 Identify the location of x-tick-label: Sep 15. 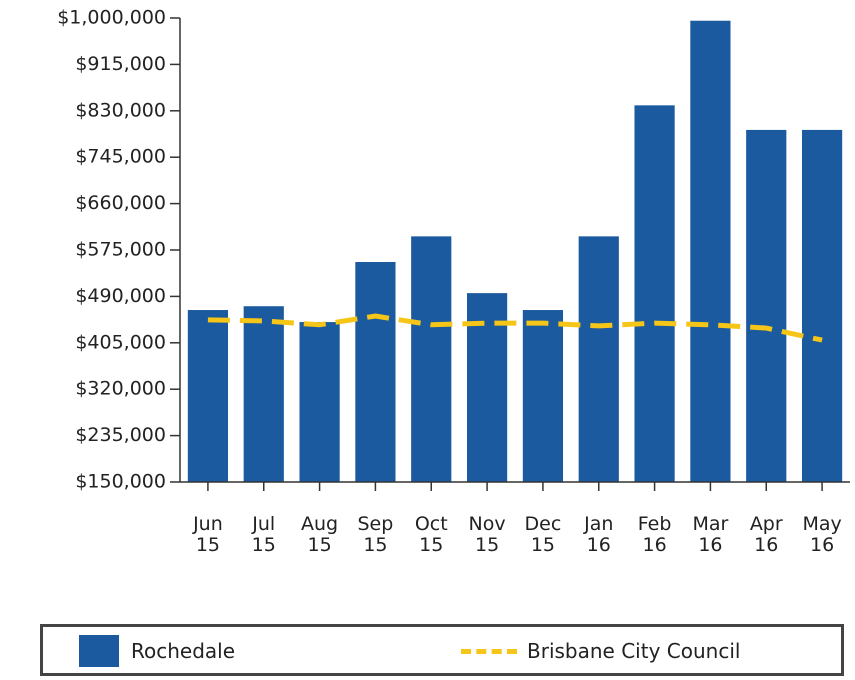
(375, 534).